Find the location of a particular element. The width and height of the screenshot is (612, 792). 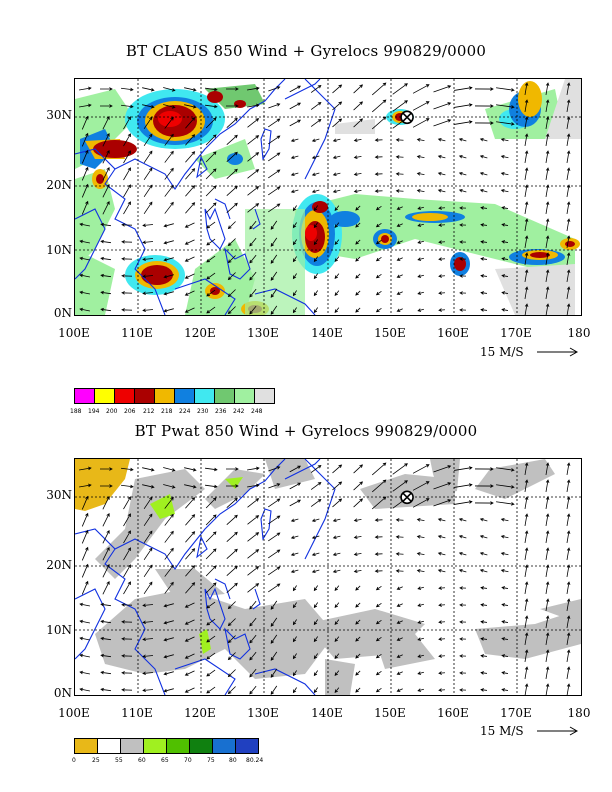

map2-lon-label: 110E is located at coordinates (137, 713).